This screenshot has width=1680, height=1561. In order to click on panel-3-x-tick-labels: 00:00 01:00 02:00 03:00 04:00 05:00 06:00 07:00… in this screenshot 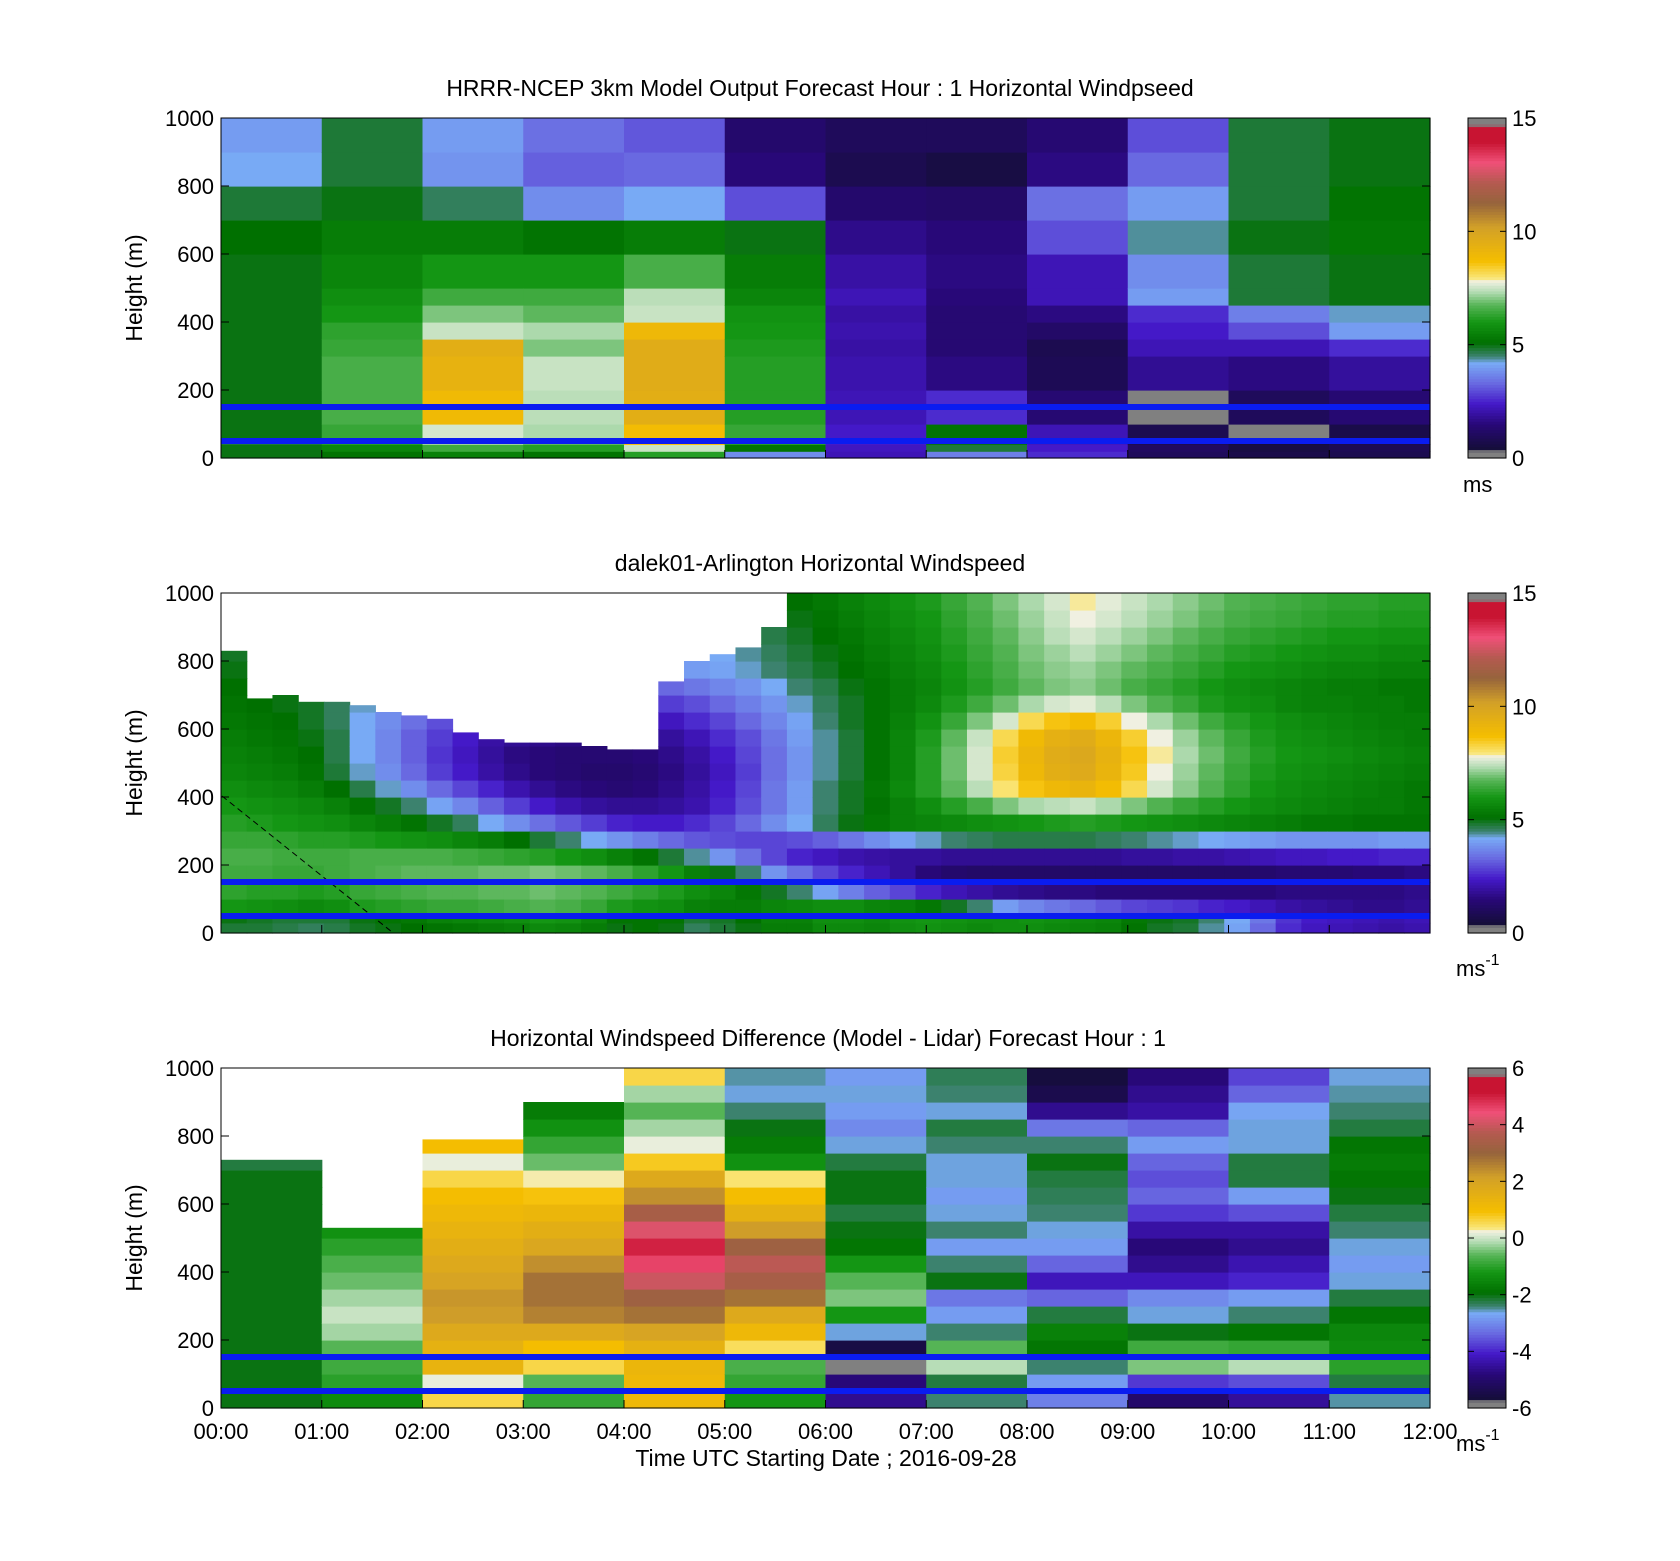, I will do `click(825, 1431)`.